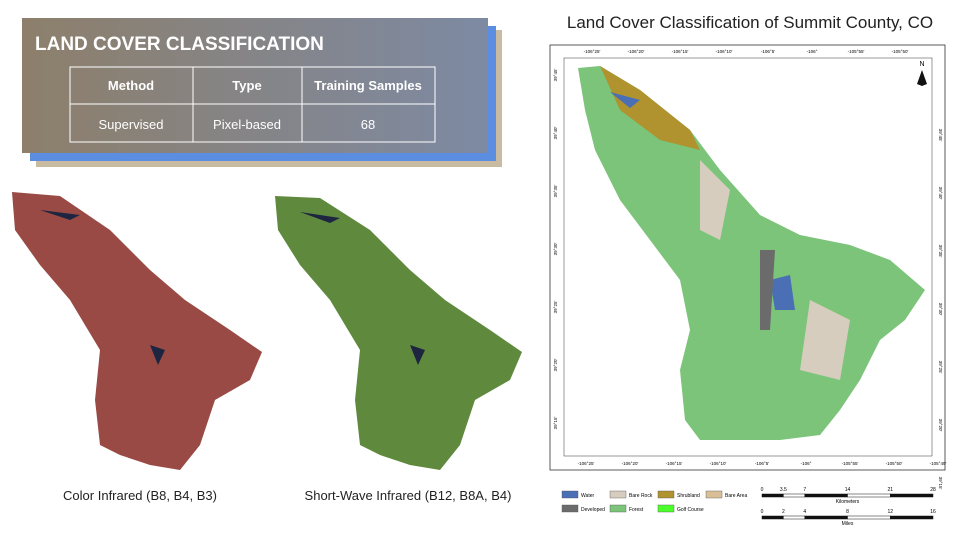 The width and height of the screenshot is (960, 544). Describe the element at coordinates (933, 512) in the screenshot. I see `scale-label: 16` at that location.